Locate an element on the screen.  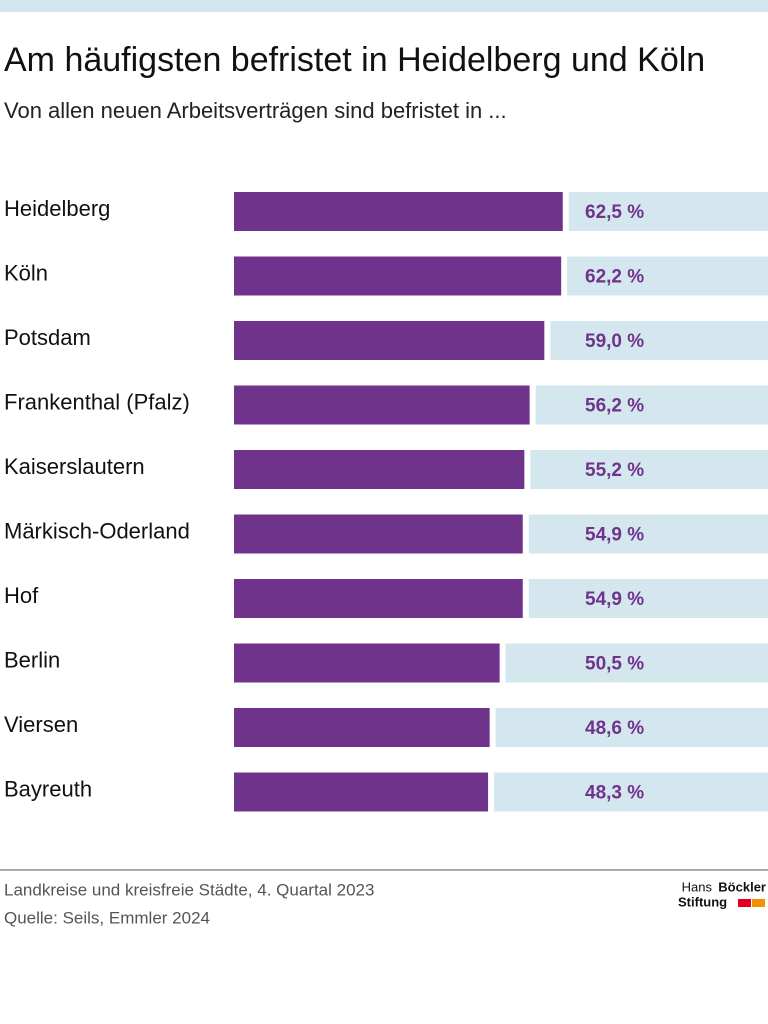
value-label: 55,2 % is located at coordinates (614, 470).